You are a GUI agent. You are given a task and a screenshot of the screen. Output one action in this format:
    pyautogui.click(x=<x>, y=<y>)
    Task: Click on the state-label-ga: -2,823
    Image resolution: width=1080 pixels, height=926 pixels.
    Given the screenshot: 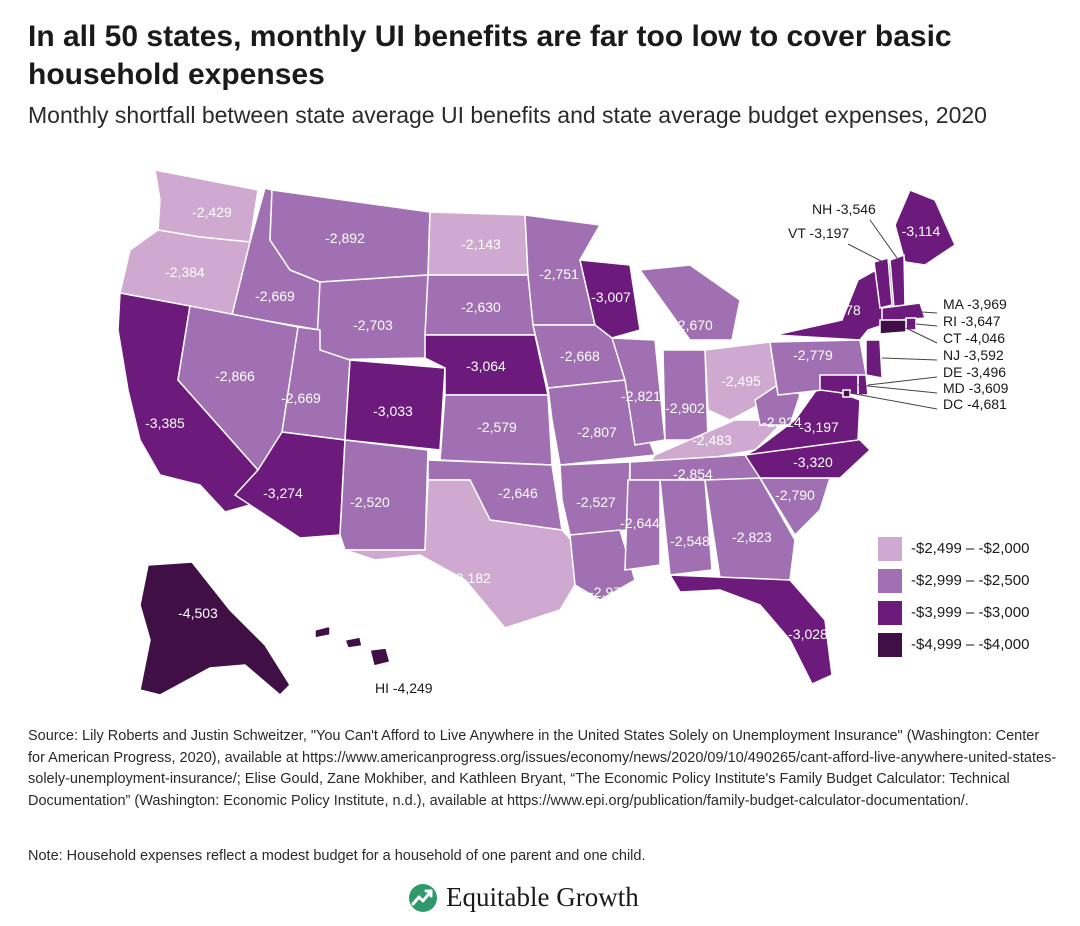 What is the action you would take?
    pyautogui.click(x=752, y=537)
    